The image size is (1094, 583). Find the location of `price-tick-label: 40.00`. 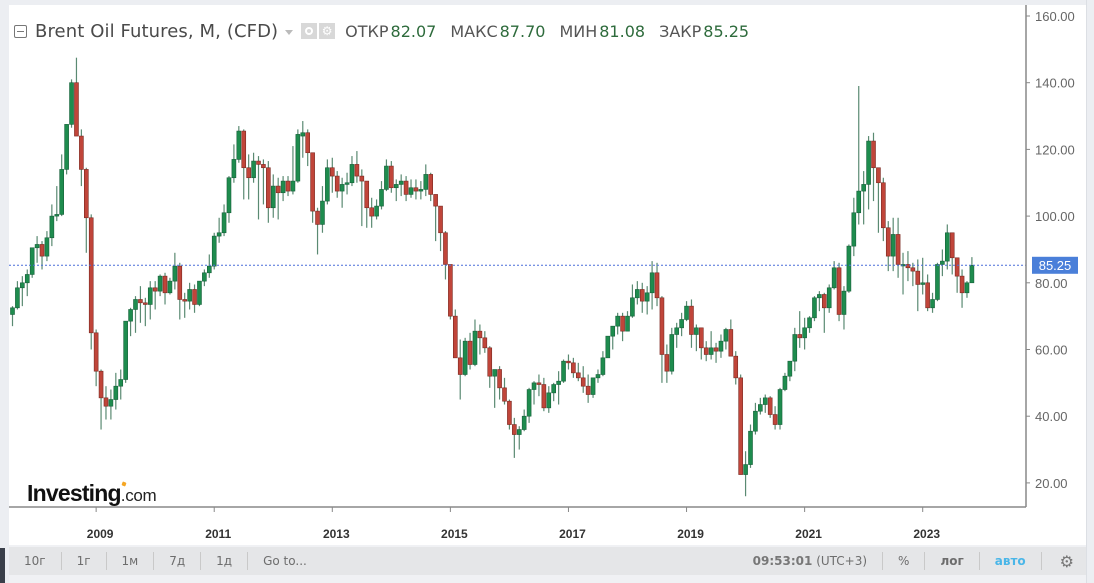

price-tick-label: 40.00 is located at coordinates (1051, 416).